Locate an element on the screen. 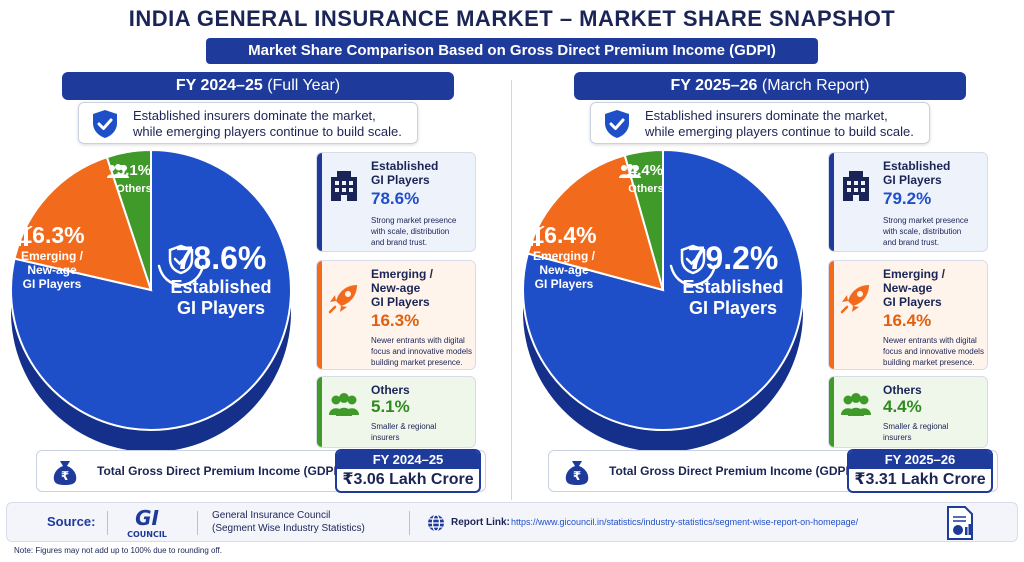  group-icon is located at coordinates (344, 404).